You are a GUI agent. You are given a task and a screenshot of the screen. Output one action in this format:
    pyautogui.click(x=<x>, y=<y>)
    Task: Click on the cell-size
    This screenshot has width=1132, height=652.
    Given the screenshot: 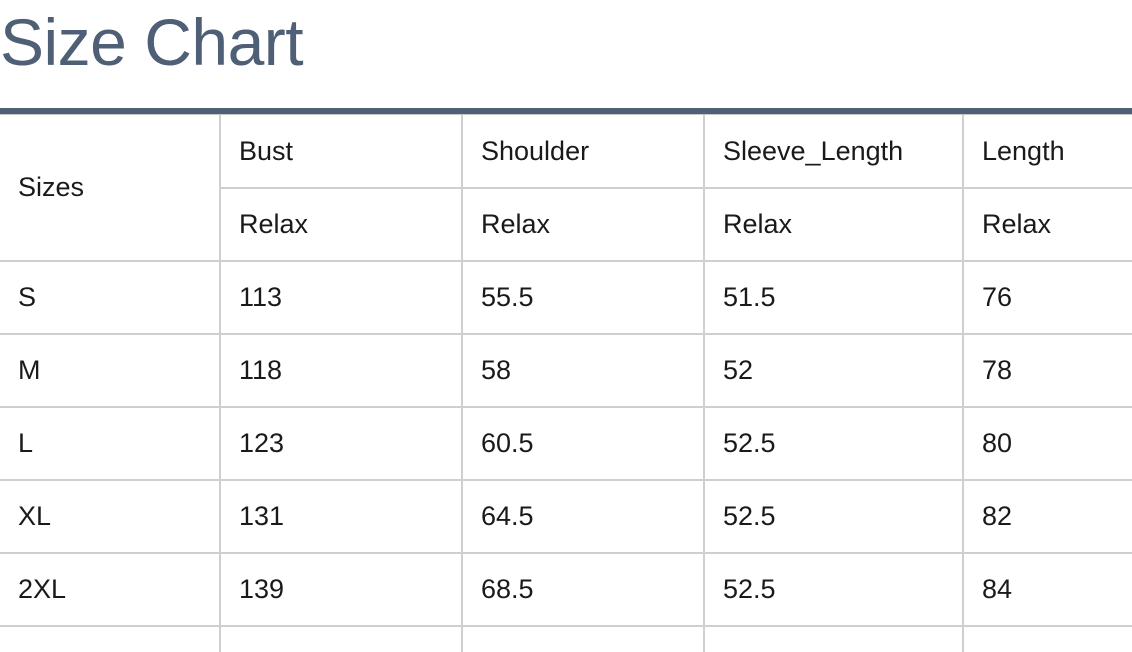 What is the action you would take?
    pyautogui.click(x=110, y=639)
    